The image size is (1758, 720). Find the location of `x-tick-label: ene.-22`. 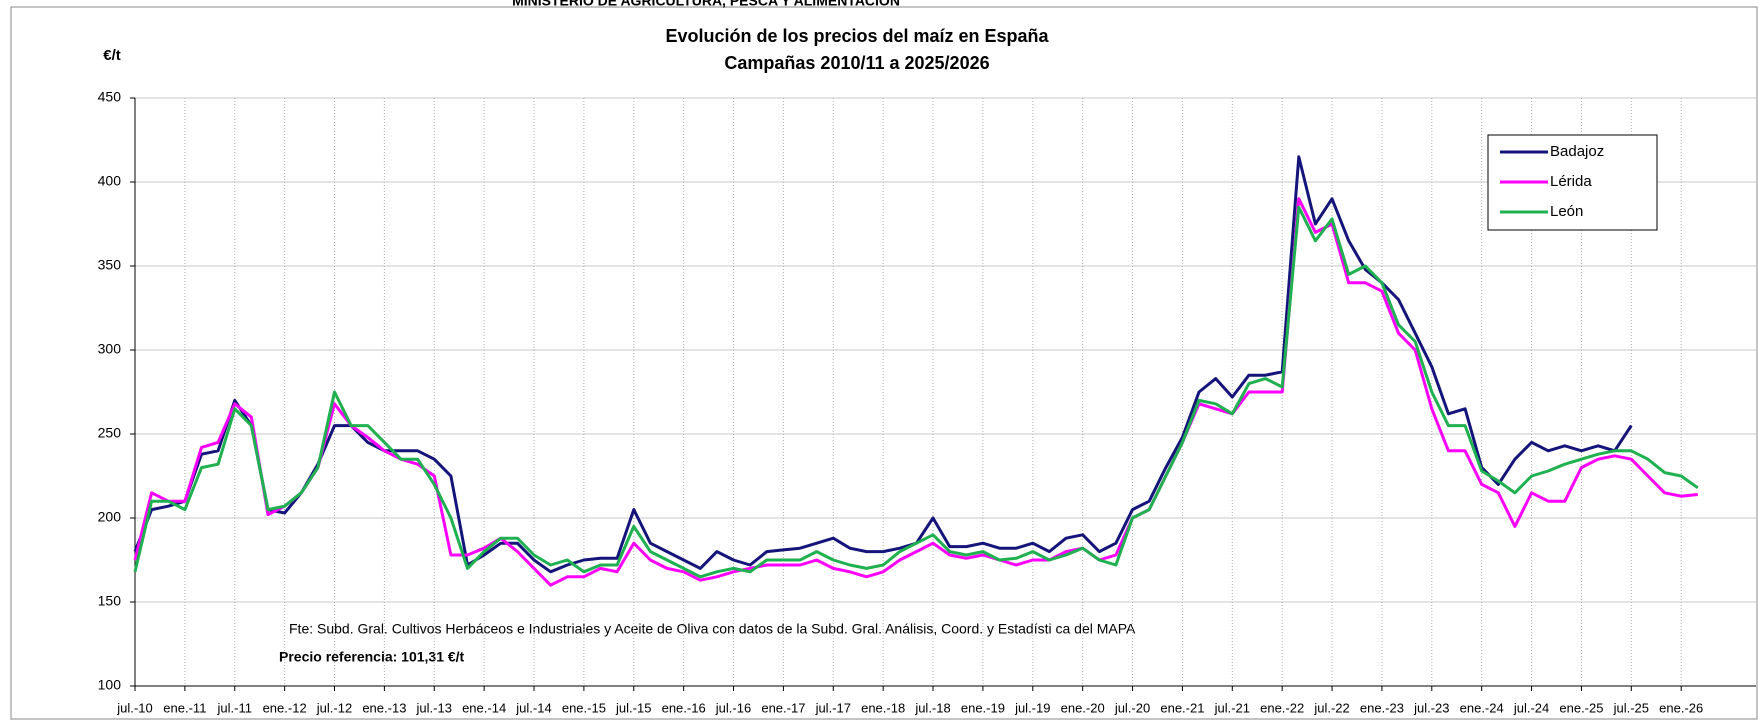

x-tick-label: ene.-22 is located at coordinates (1282, 707).